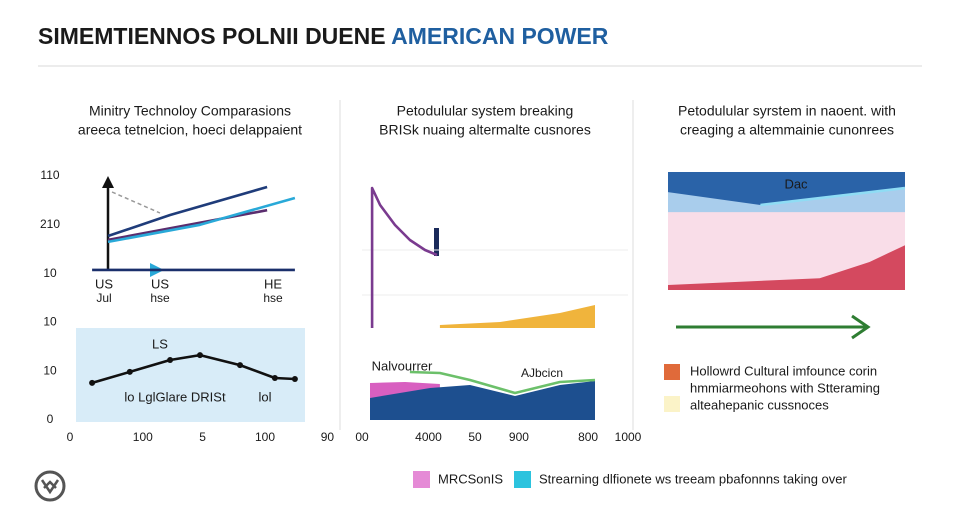 This screenshot has height=528, width=960. Describe the element at coordinates (436, 242) in the screenshot. I see `marker-bar` at that location.